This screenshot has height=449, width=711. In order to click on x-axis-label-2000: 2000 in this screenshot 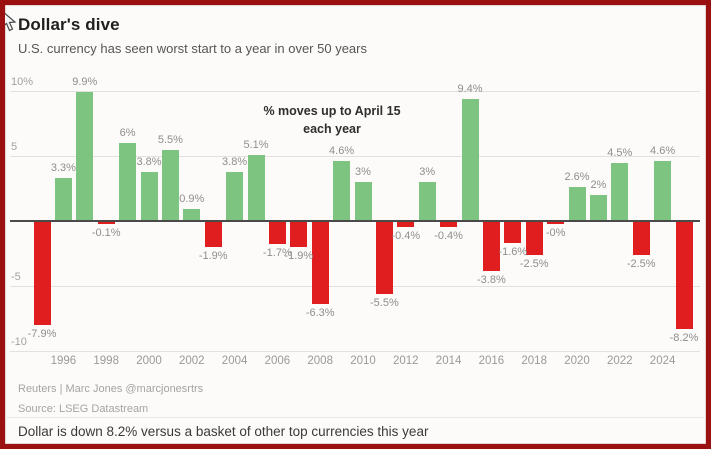, I will do `click(149, 361)`.